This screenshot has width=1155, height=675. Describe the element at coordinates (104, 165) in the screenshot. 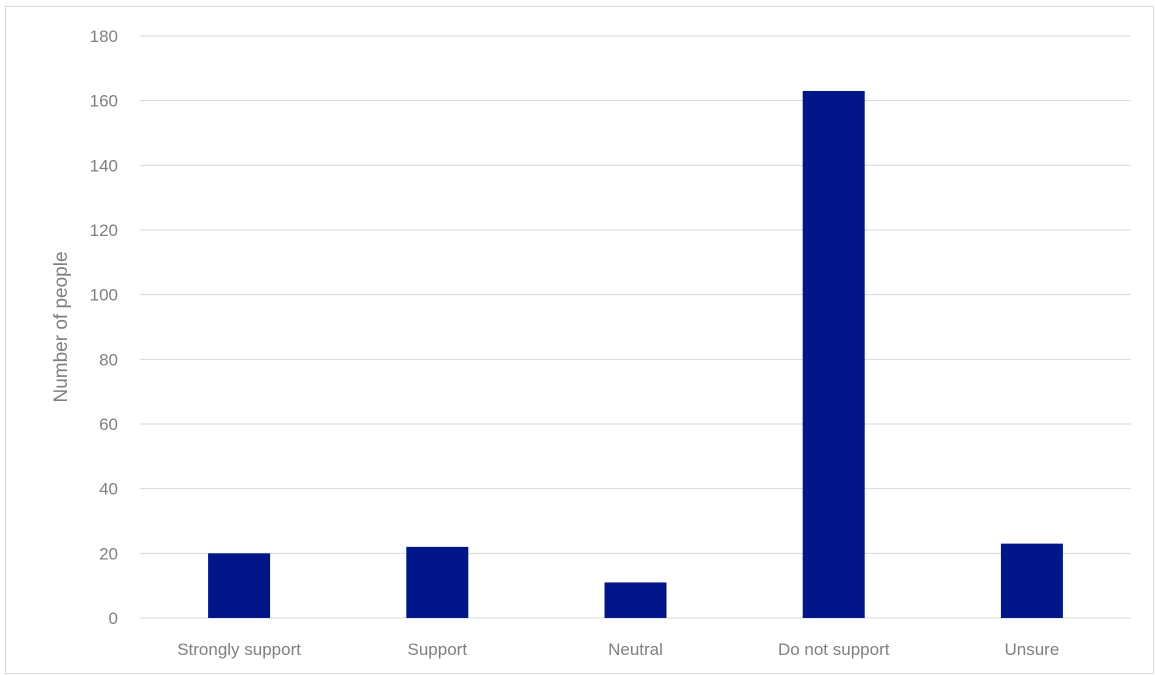

I see `y-tick-label: 140` at that location.